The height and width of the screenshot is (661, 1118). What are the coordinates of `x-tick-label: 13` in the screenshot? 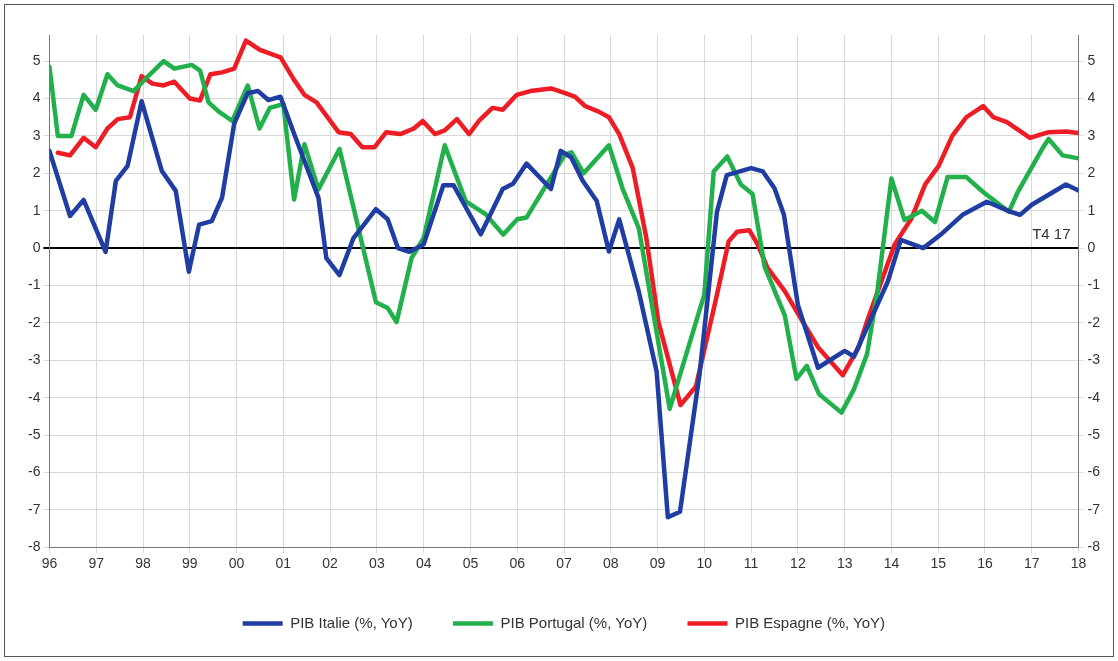 It's located at (844, 563).